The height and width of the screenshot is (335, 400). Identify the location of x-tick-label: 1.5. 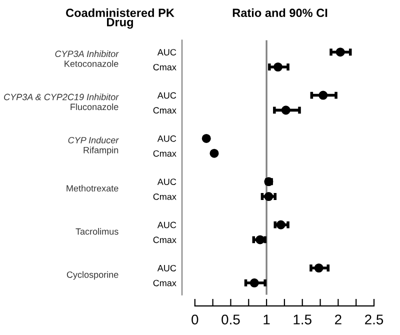
(303, 319).